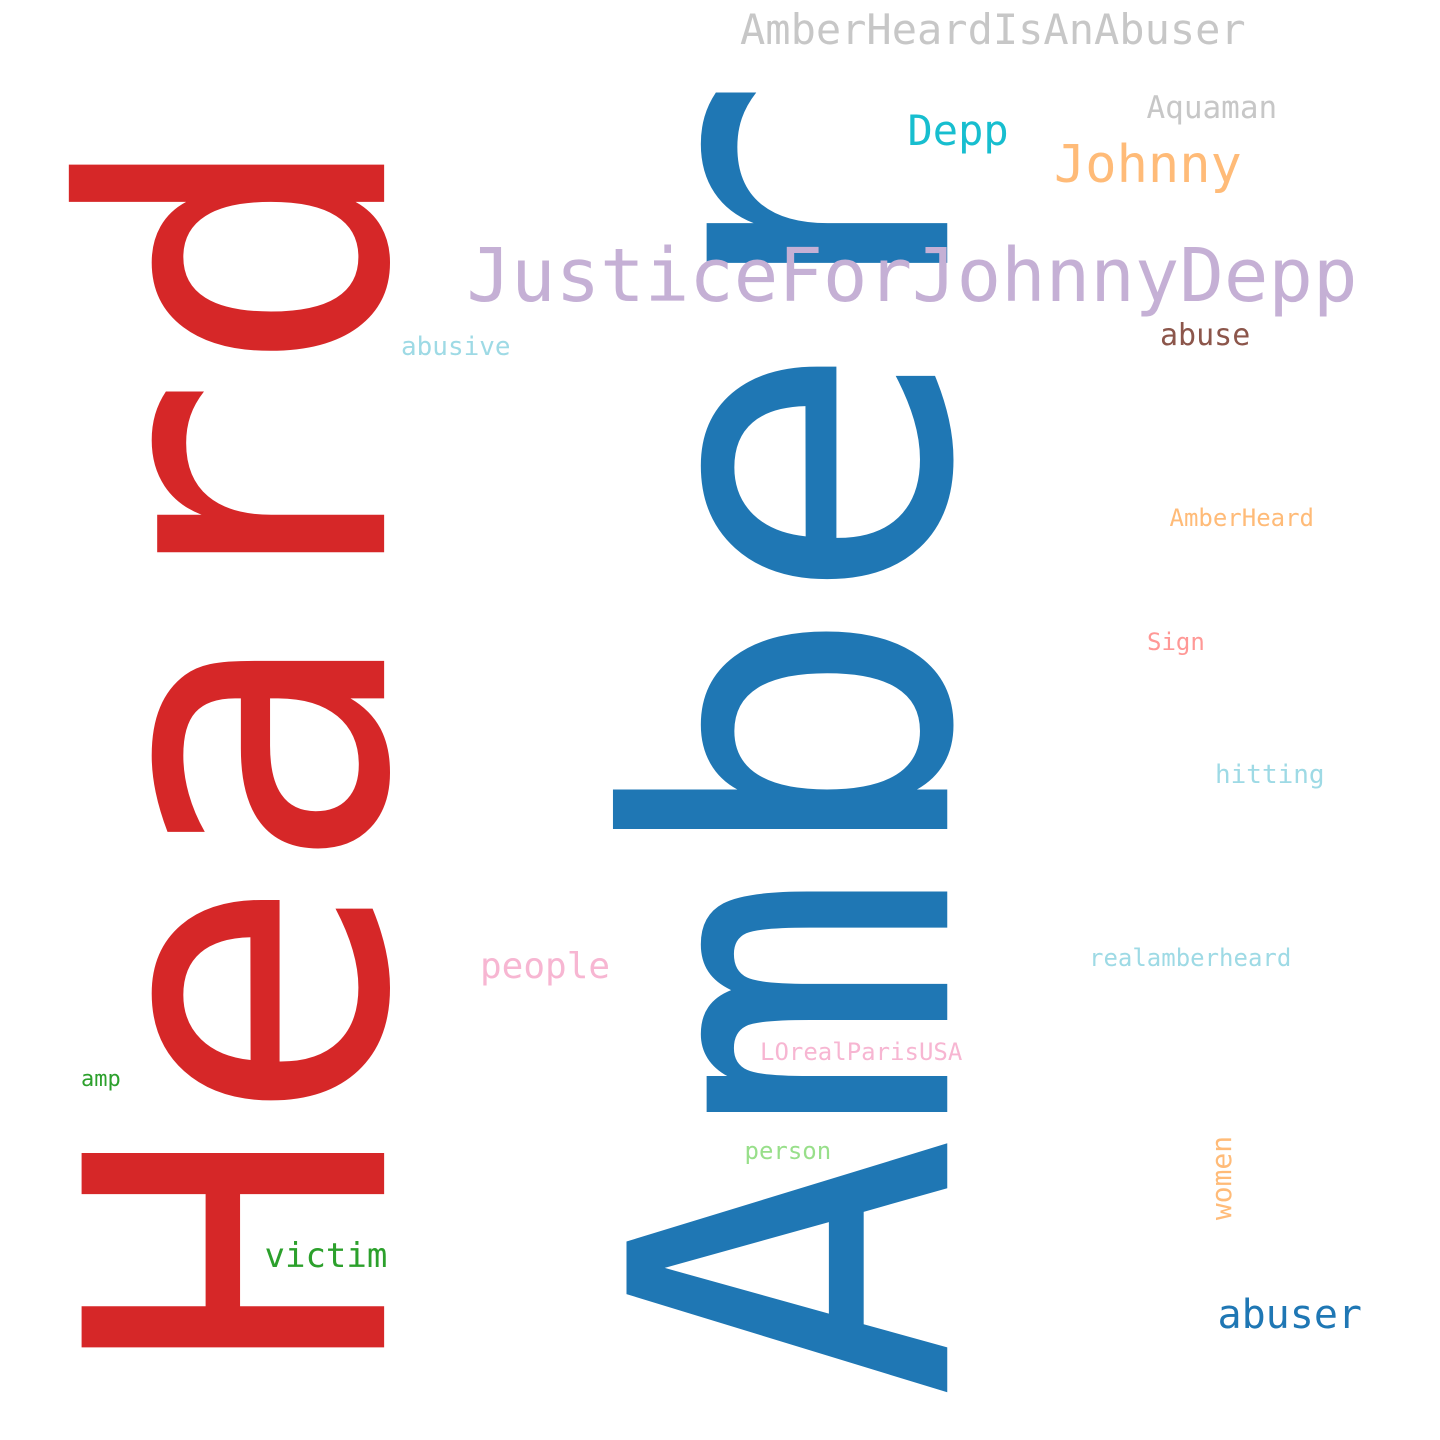  Describe the element at coordinates (1270, 775) in the screenshot. I see `word-hitting: hitting` at that location.